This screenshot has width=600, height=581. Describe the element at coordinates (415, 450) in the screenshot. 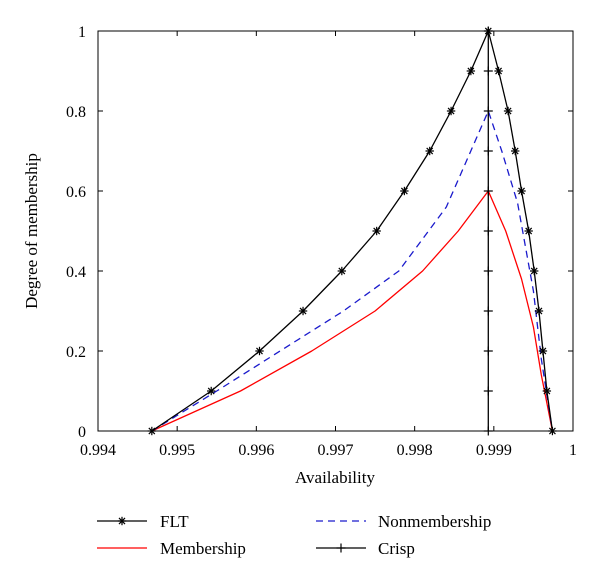

I see `x-tick-label: 0.998` at that location.